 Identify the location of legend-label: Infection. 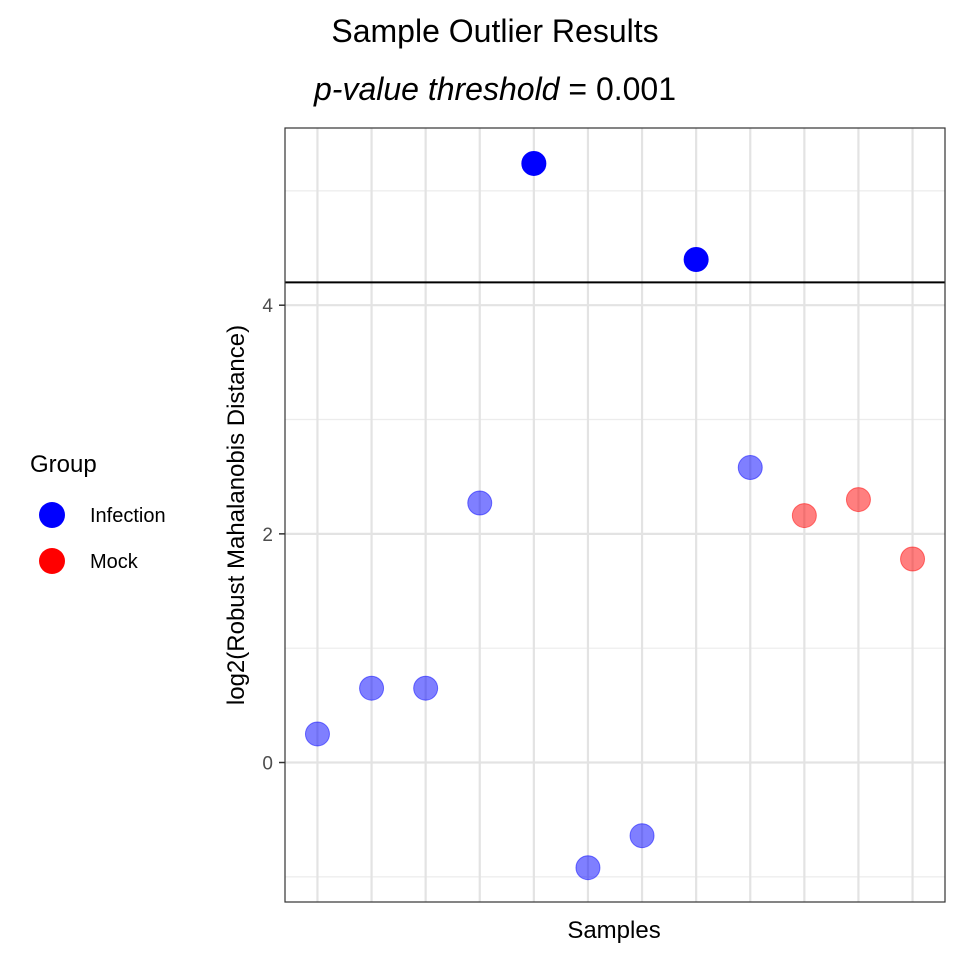
(128, 516).